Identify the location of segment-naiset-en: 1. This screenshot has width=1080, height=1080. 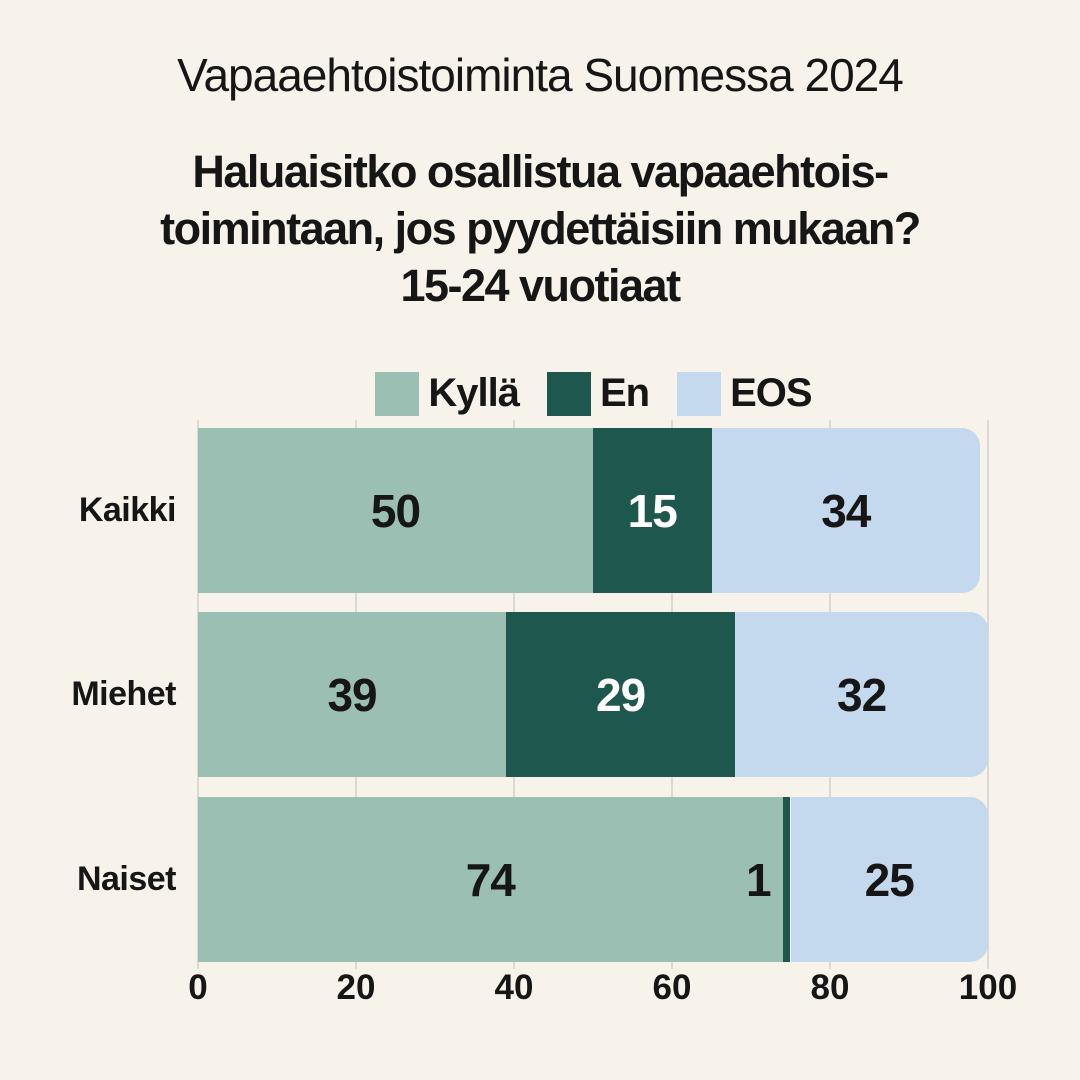
(768, 879).